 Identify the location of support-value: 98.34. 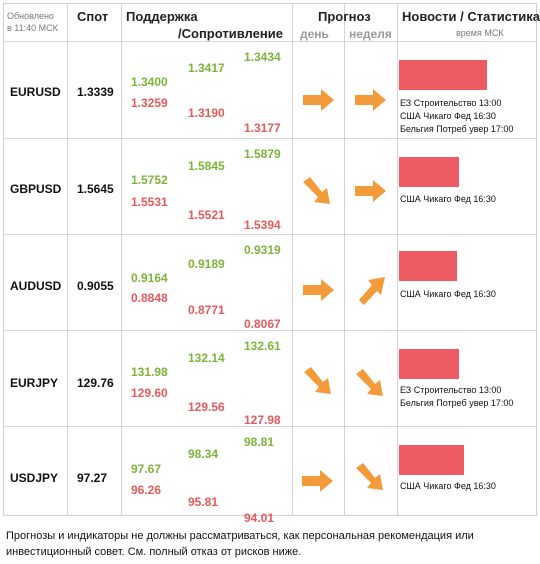
(203, 454).